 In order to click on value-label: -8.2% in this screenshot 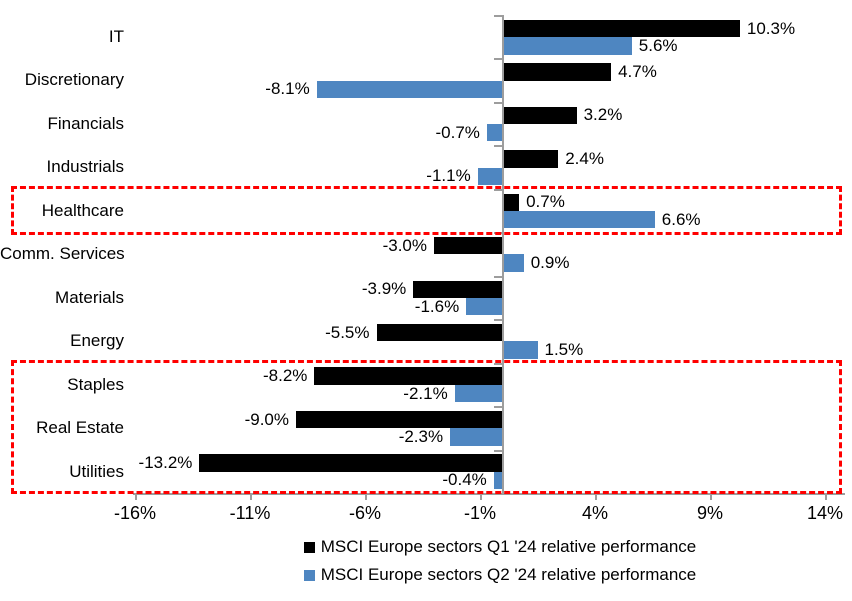, I will do `click(285, 376)`.